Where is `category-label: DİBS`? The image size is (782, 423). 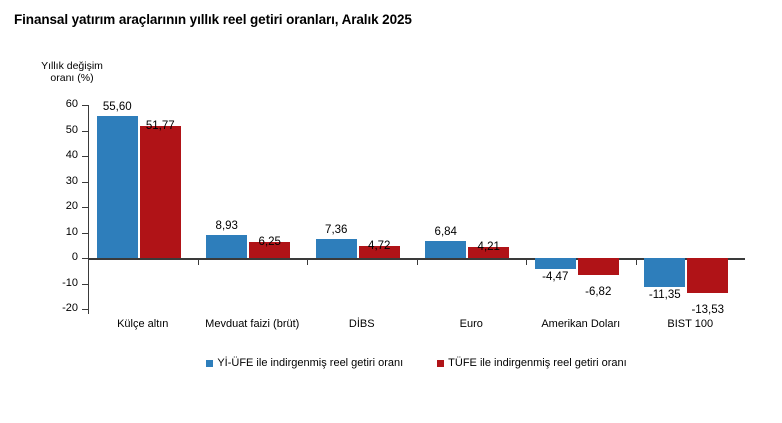
category-label: DİBS is located at coordinates (361, 324).